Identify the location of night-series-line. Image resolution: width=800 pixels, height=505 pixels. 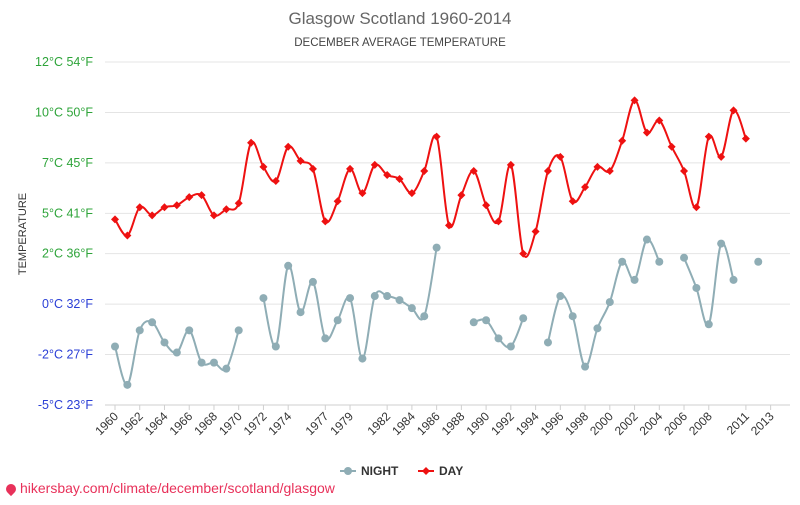
(499, 333).